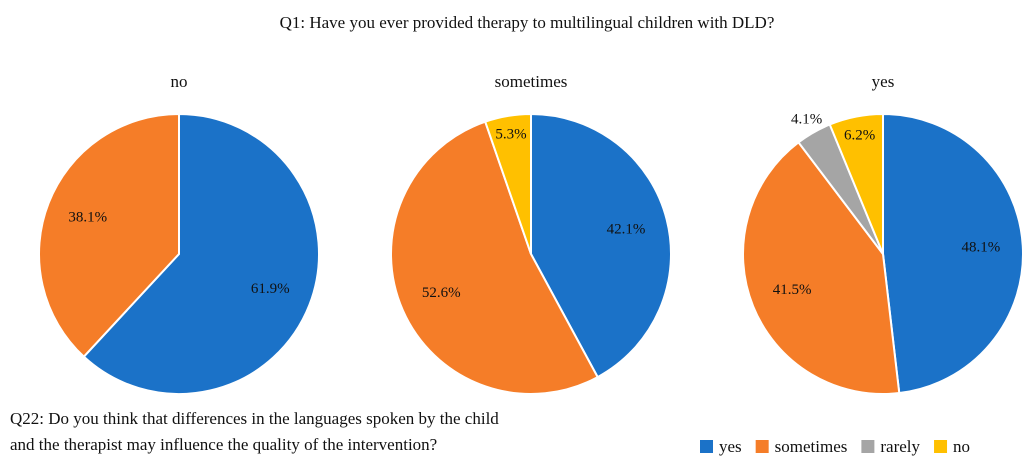 The width and height of the screenshot is (1035, 457). What do you see at coordinates (980, 248) in the screenshot?
I see `data-label: 48.1%` at bounding box center [980, 248].